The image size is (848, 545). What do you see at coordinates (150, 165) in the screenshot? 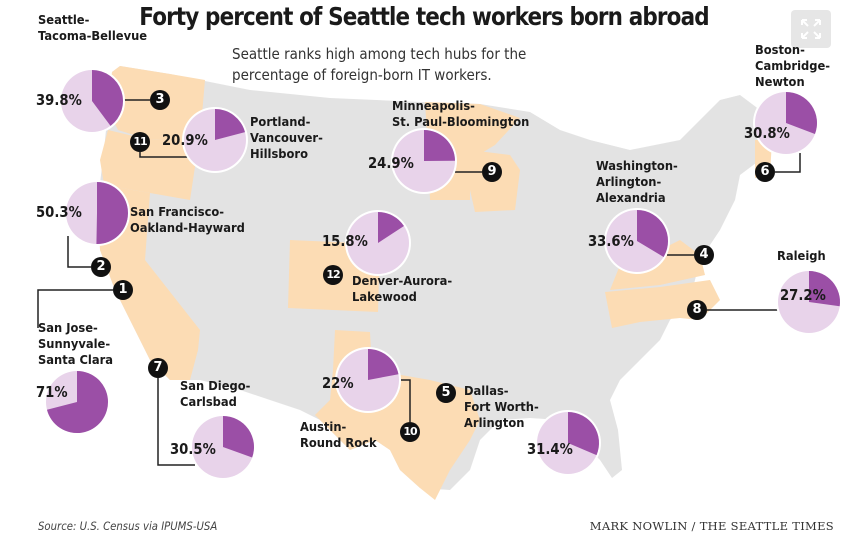
I see `state-oregon` at bounding box center [150, 165].